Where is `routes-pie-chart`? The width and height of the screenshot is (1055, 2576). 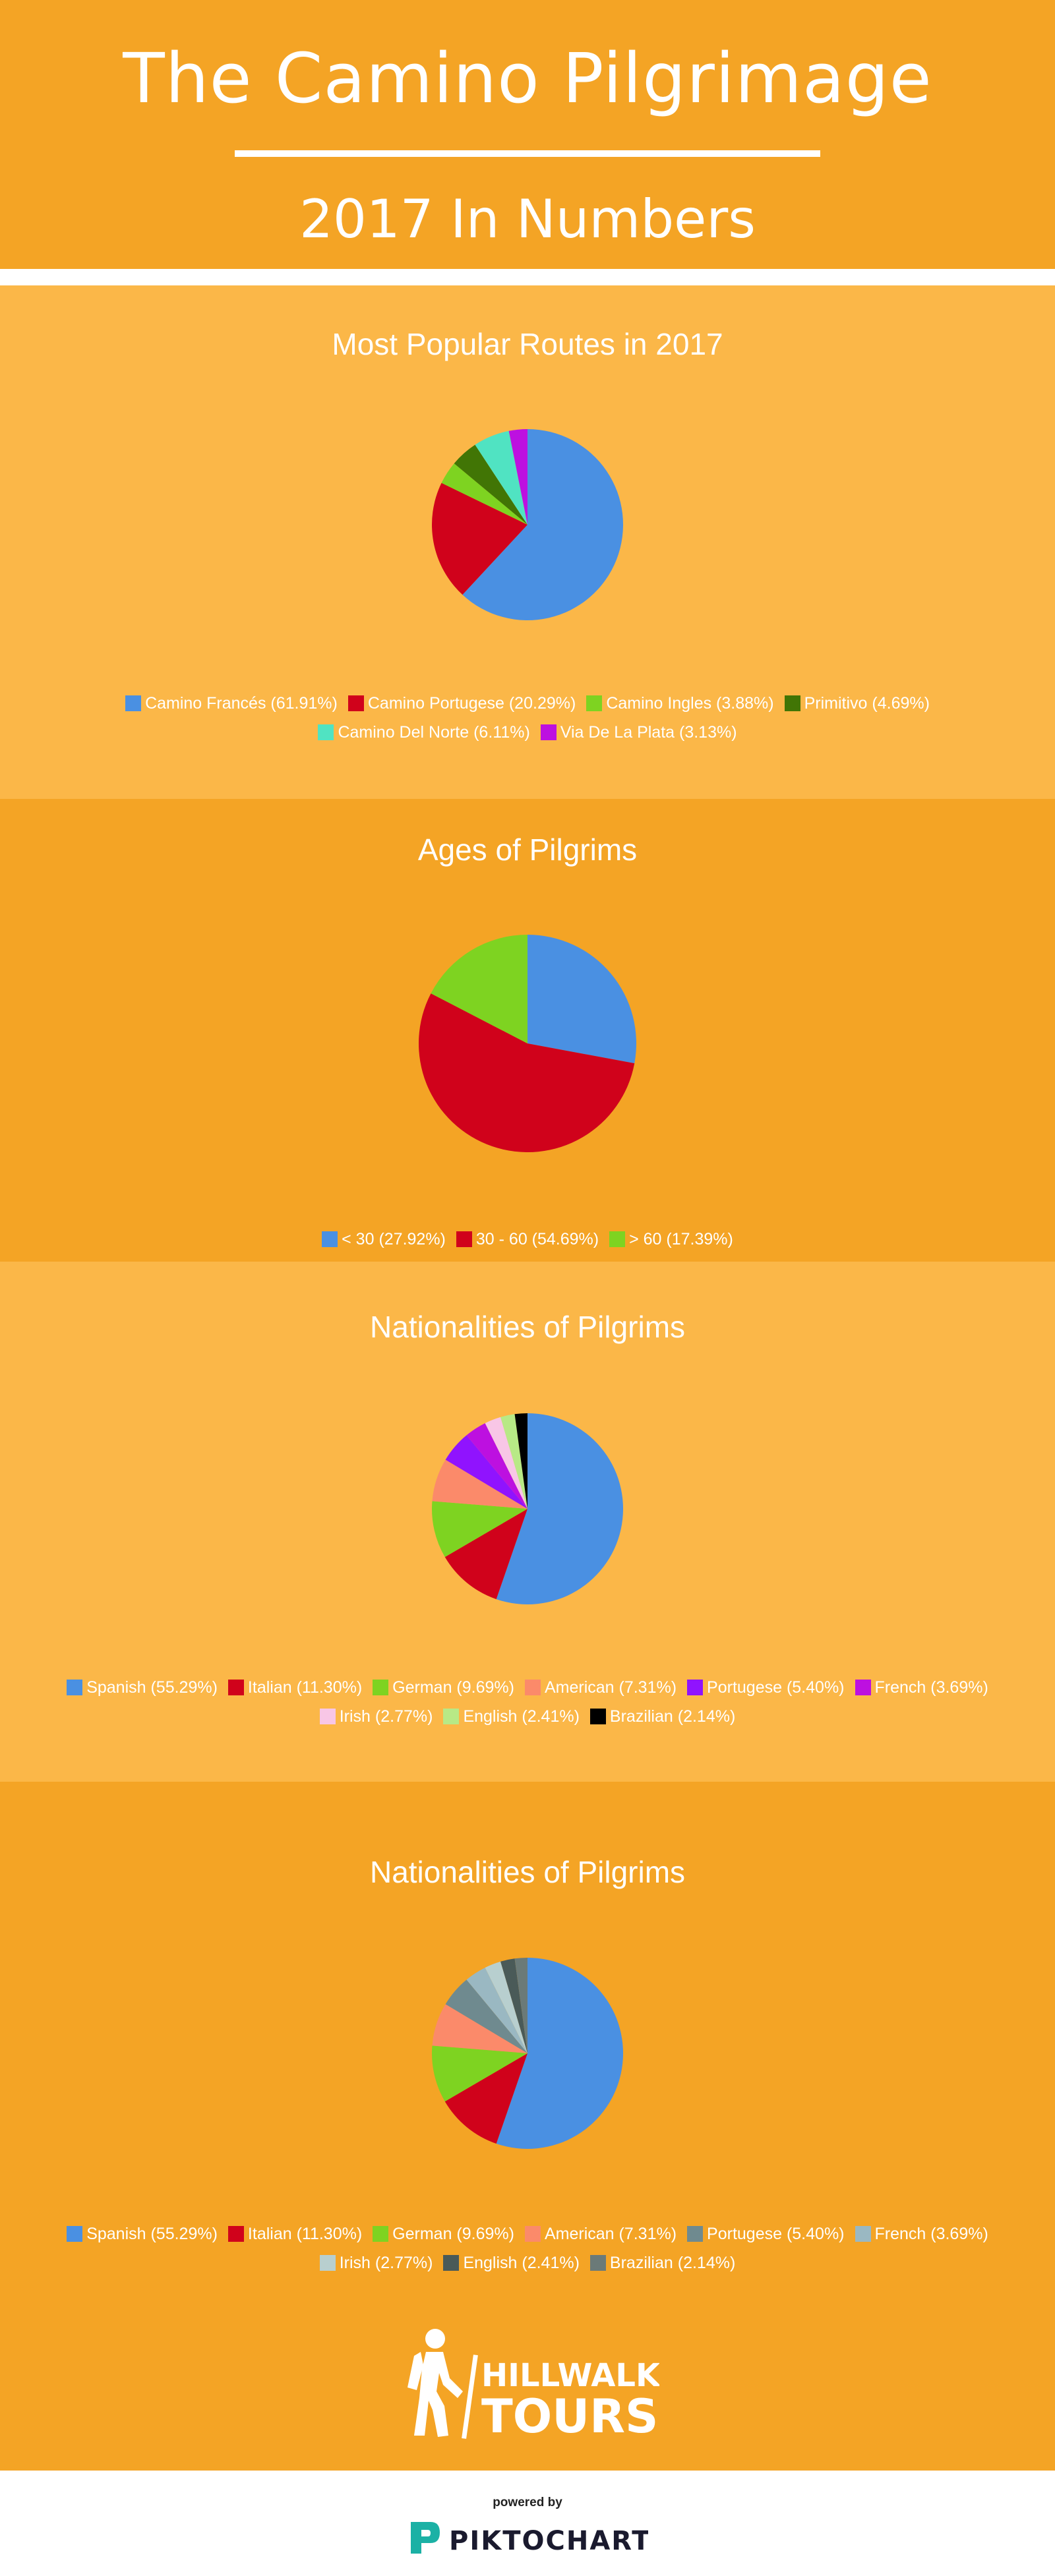
routes-pie-chart is located at coordinates (527, 524).